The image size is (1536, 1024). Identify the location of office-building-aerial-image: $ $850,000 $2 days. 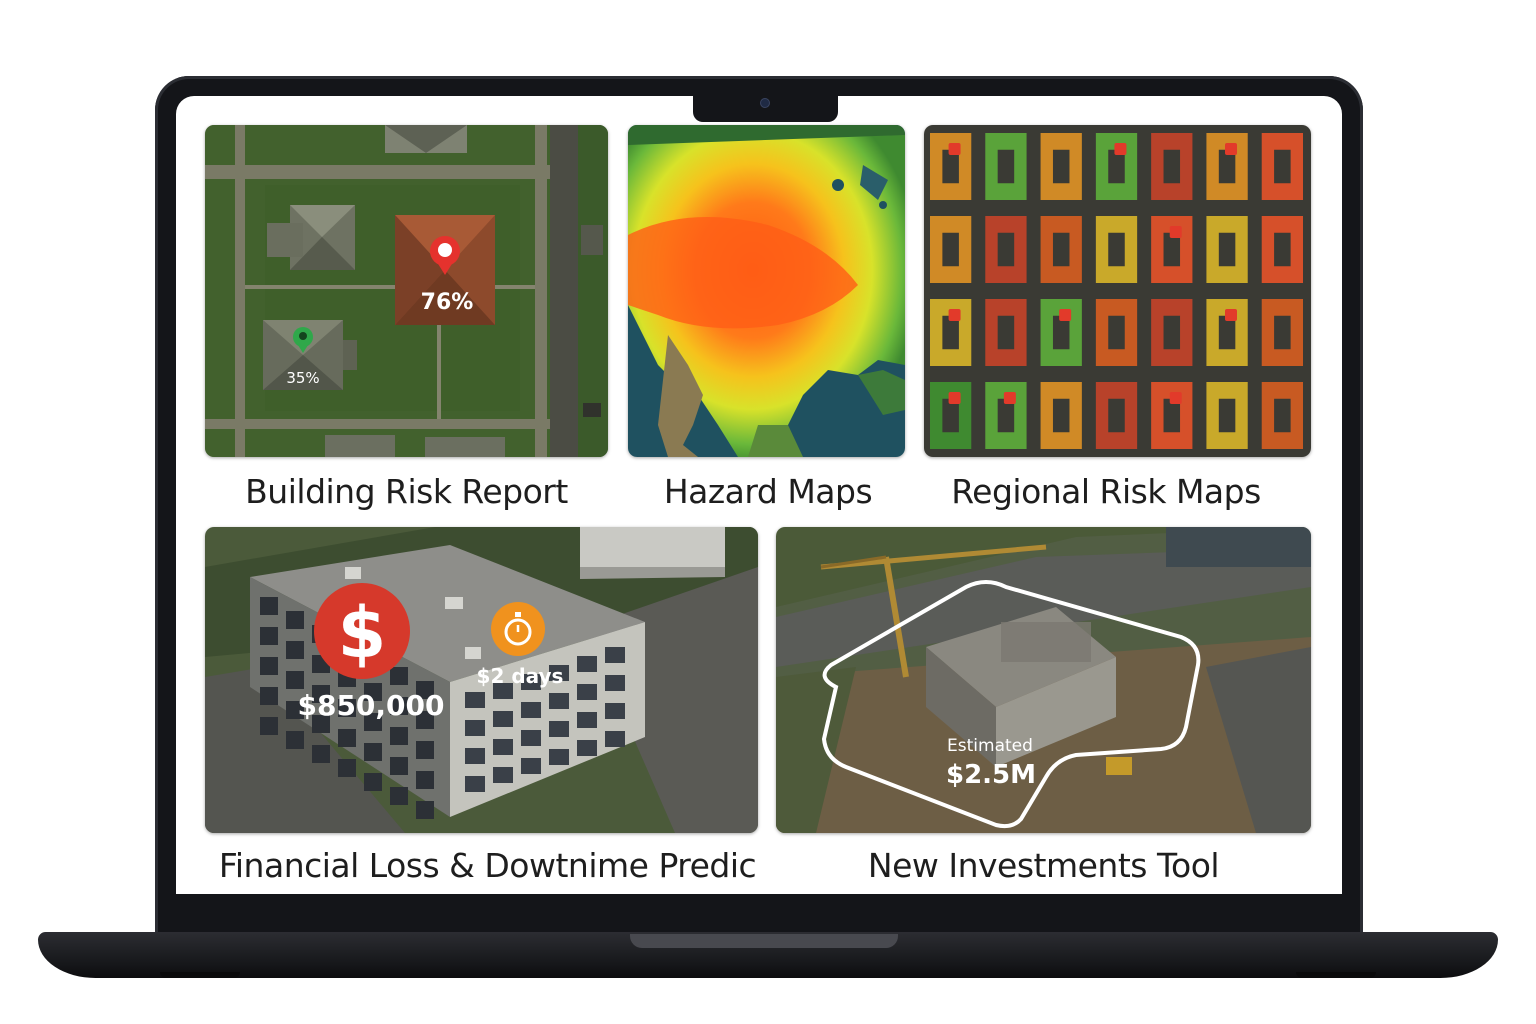
(481, 680).